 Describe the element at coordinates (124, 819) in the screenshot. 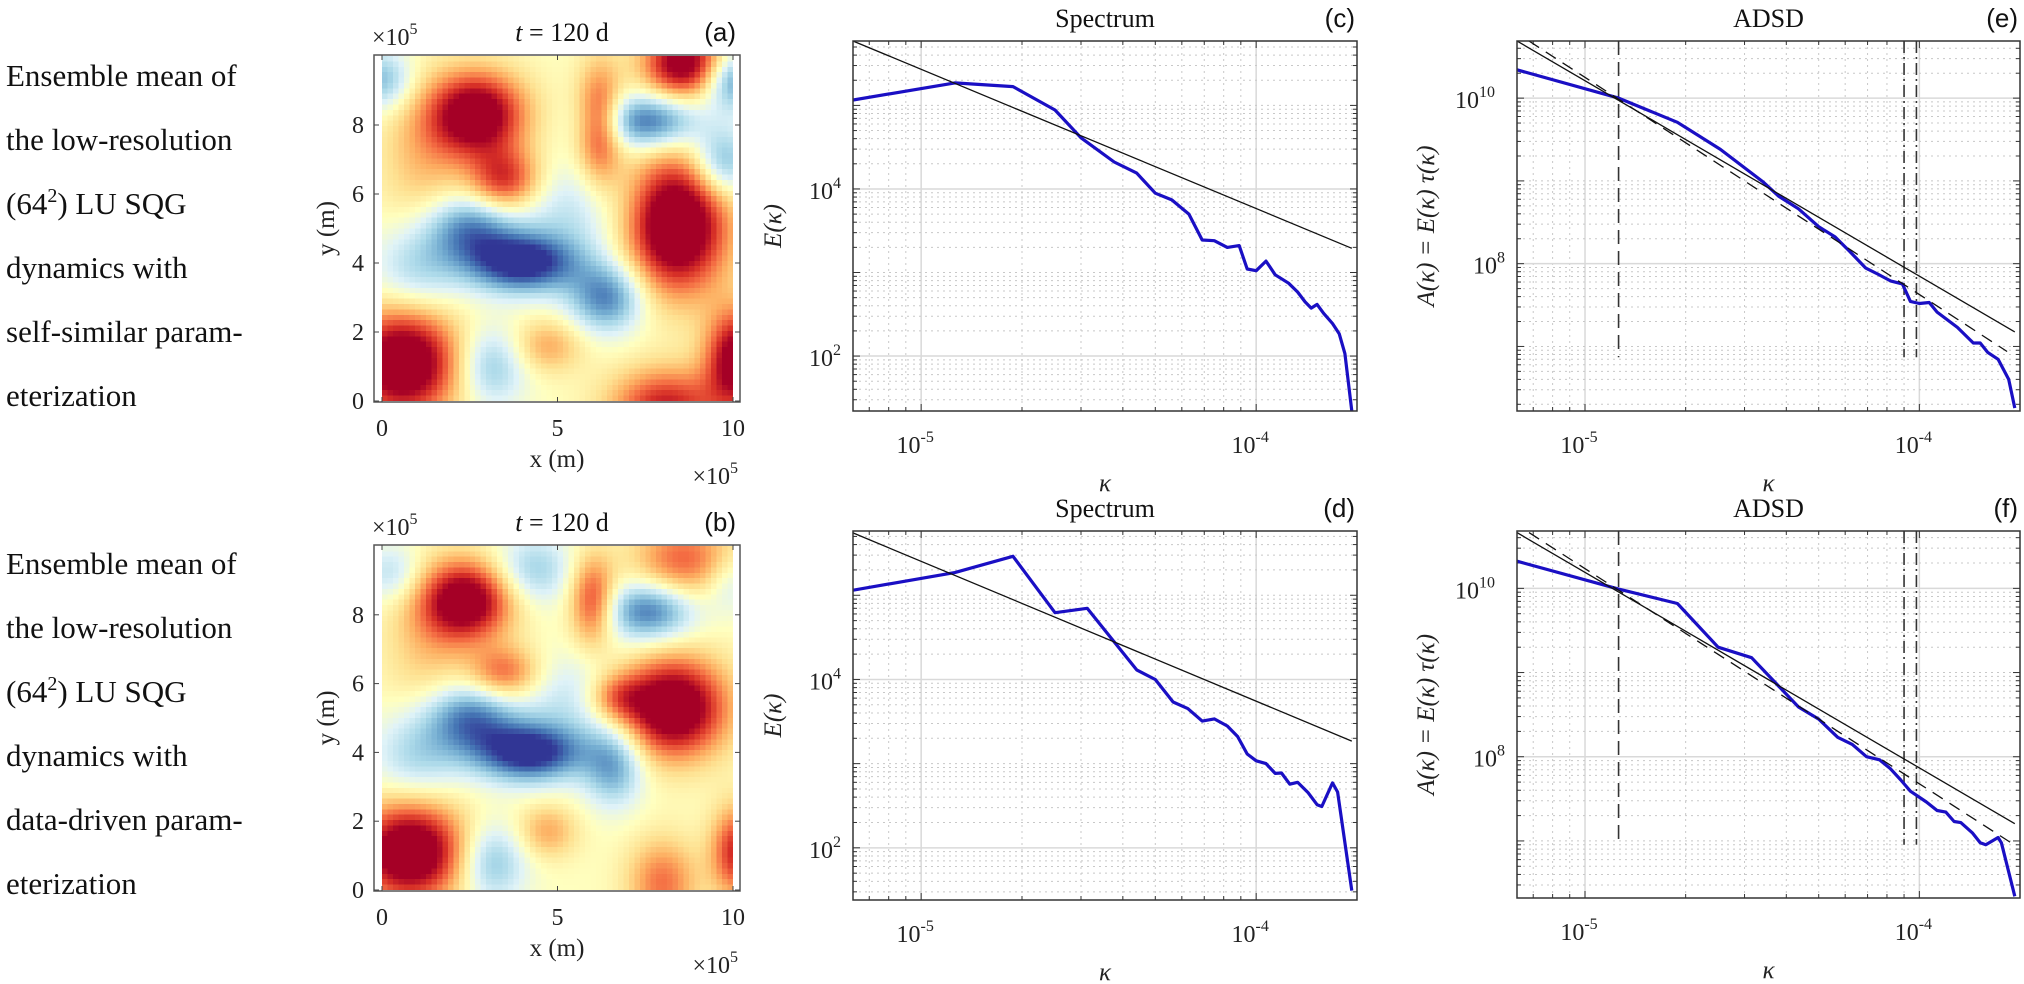

I see `caption-line: data-driven param-` at that location.